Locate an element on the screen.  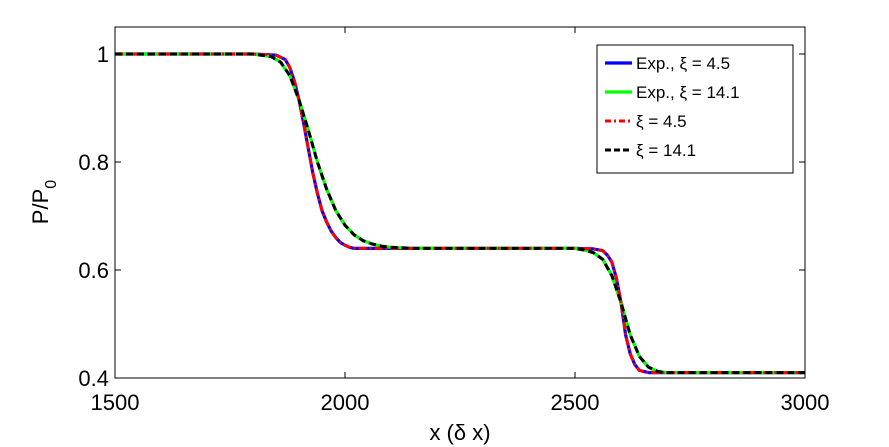
legend-label-2: Exp., ξ = 14.1 is located at coordinates (688, 92).